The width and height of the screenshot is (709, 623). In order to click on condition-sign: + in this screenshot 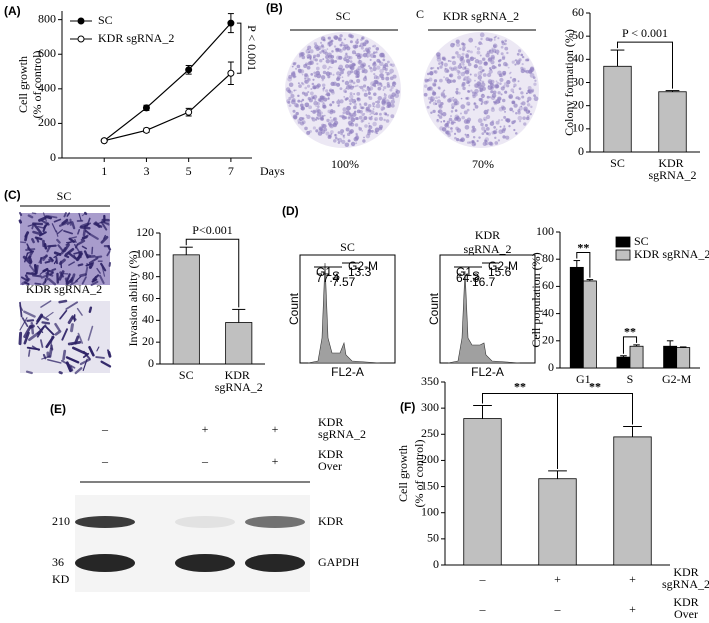, I will do `click(557, 579)`.